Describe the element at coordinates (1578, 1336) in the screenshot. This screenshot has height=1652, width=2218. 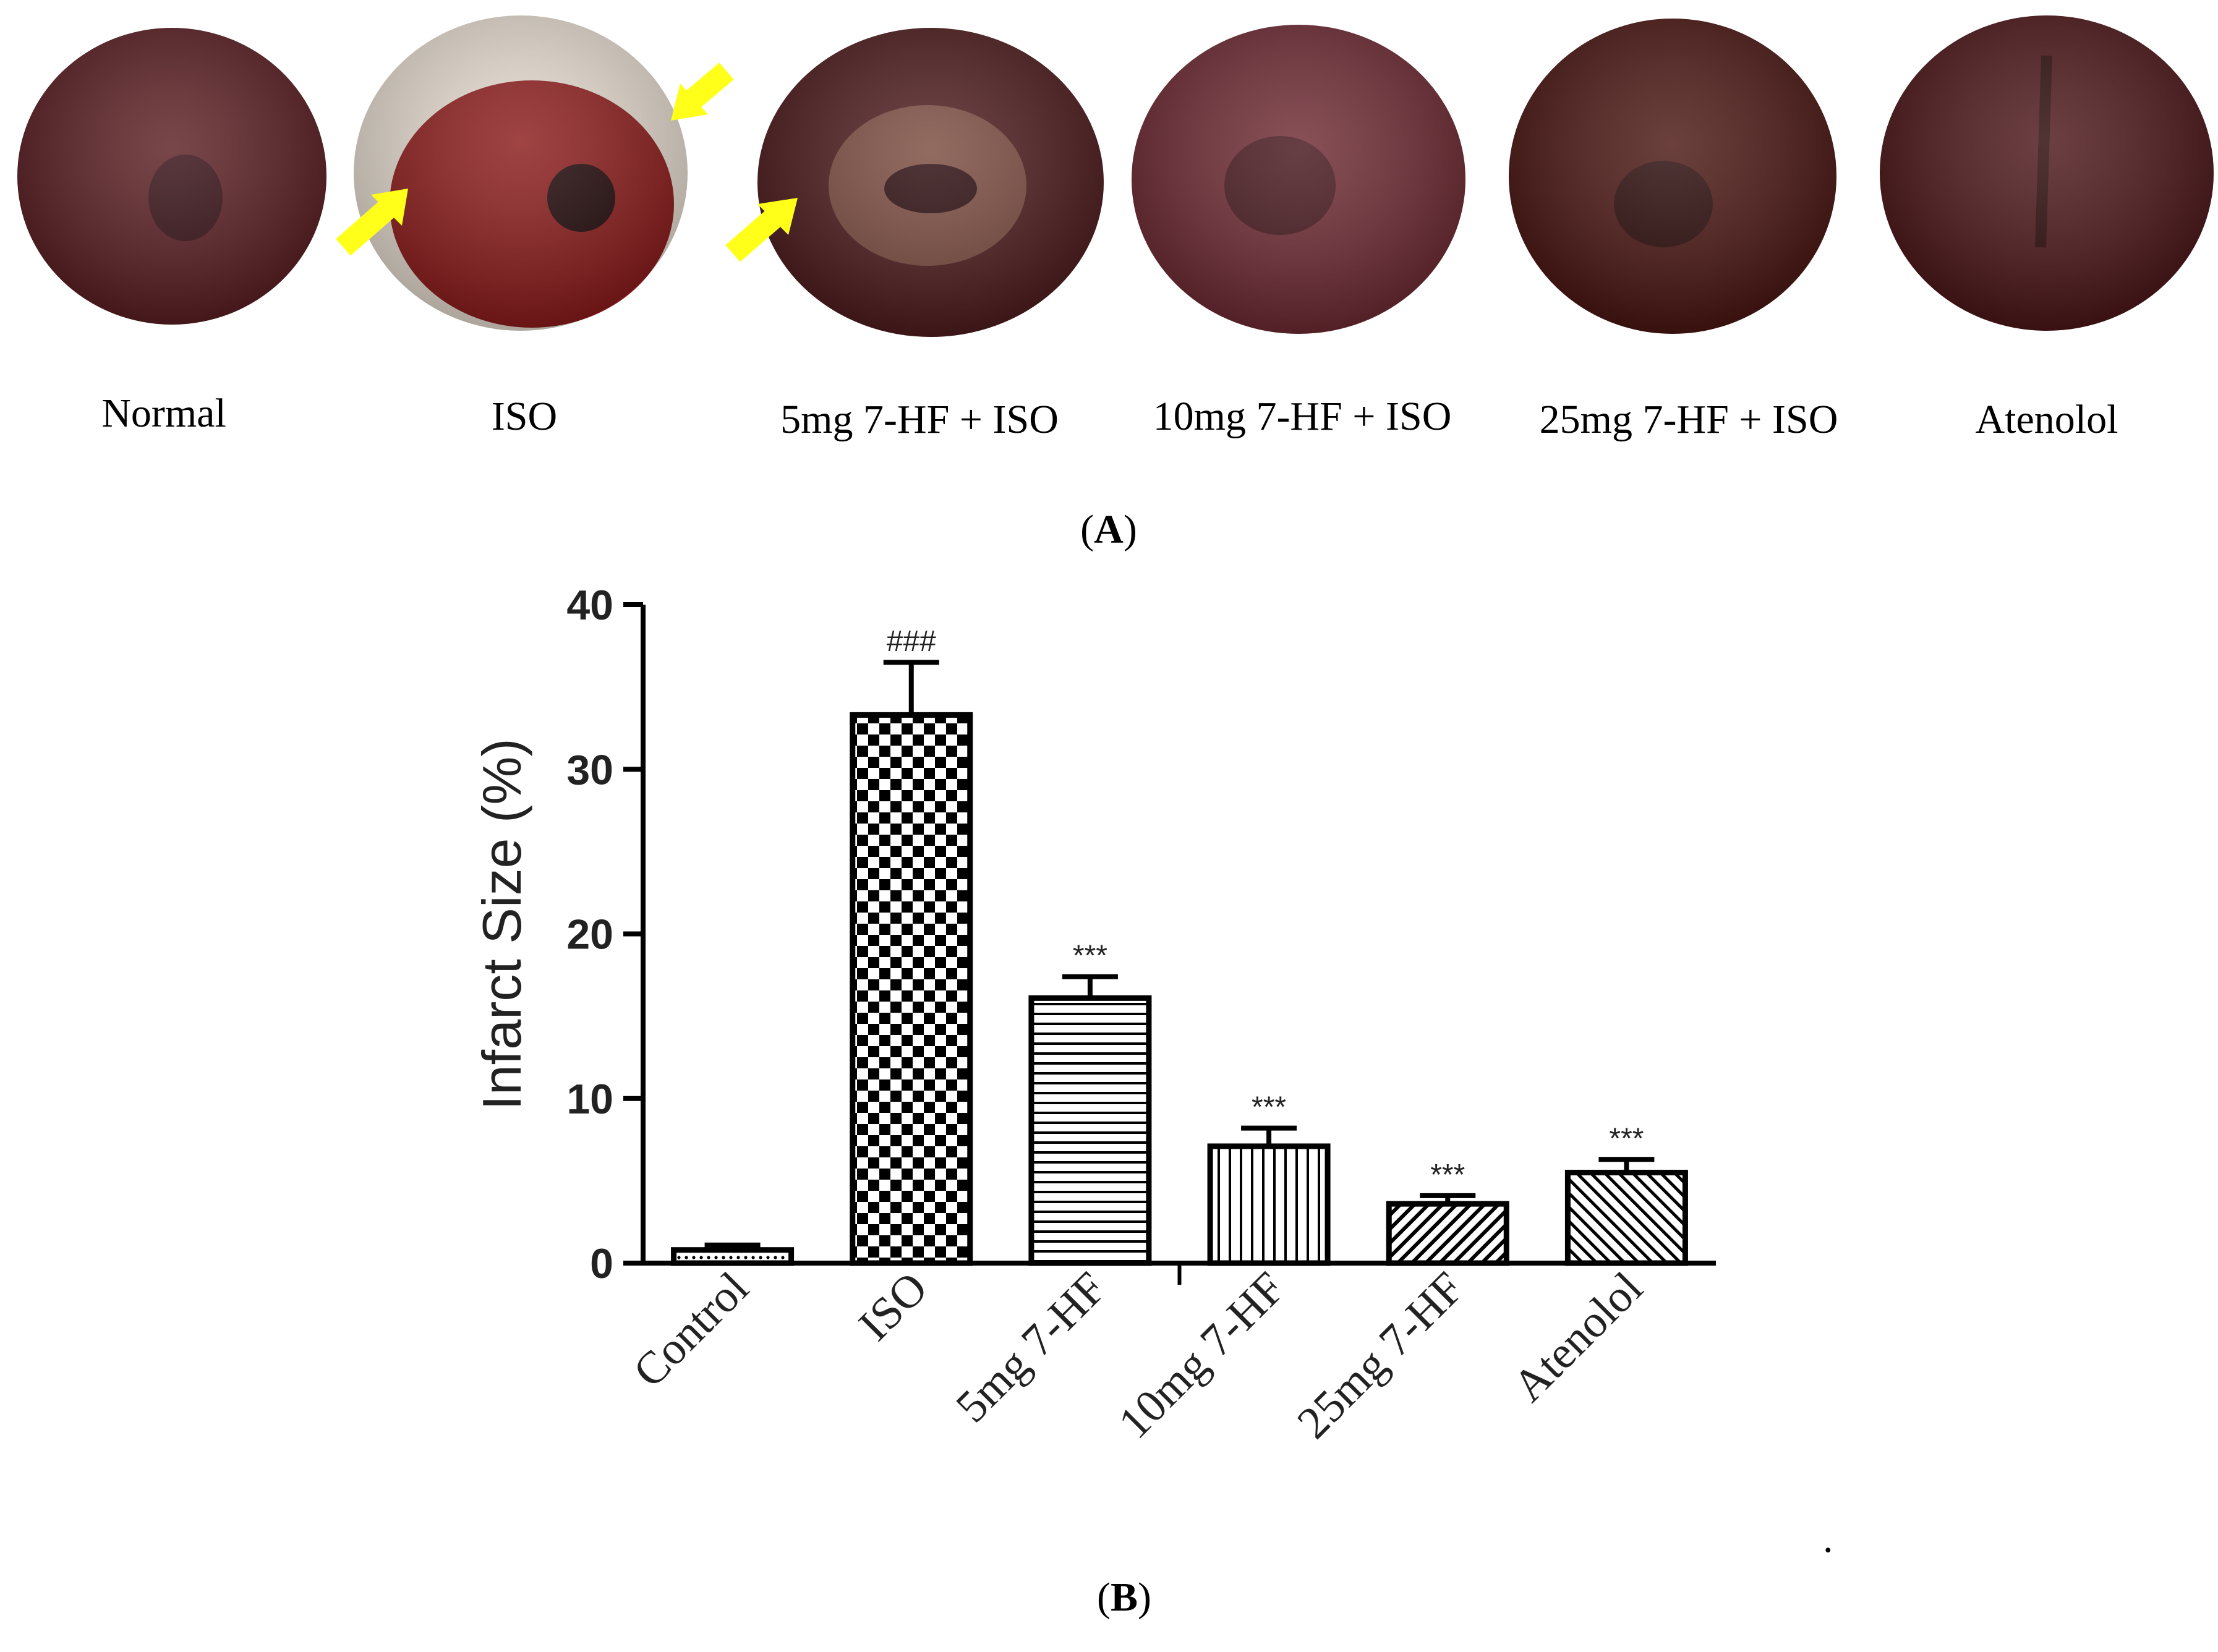
I see `x-tick-label-5: Atenolol` at that location.